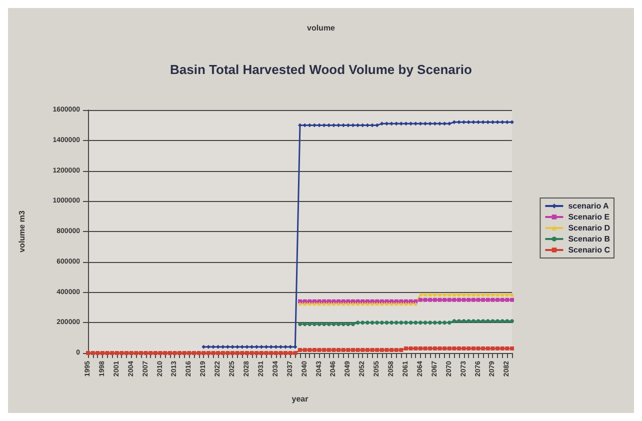 This screenshot has height=421, width=642. I want to click on legend-label: Scenario E, so click(589, 217).